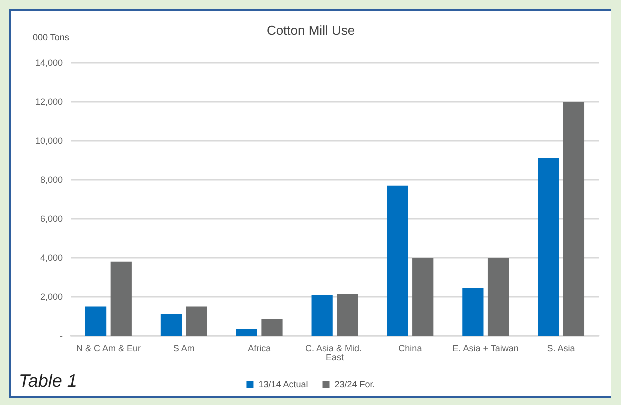 Image resolution: width=621 pixels, height=405 pixels. What do you see at coordinates (49, 141) in the screenshot?
I see `y-tick-label: 10,000` at bounding box center [49, 141].